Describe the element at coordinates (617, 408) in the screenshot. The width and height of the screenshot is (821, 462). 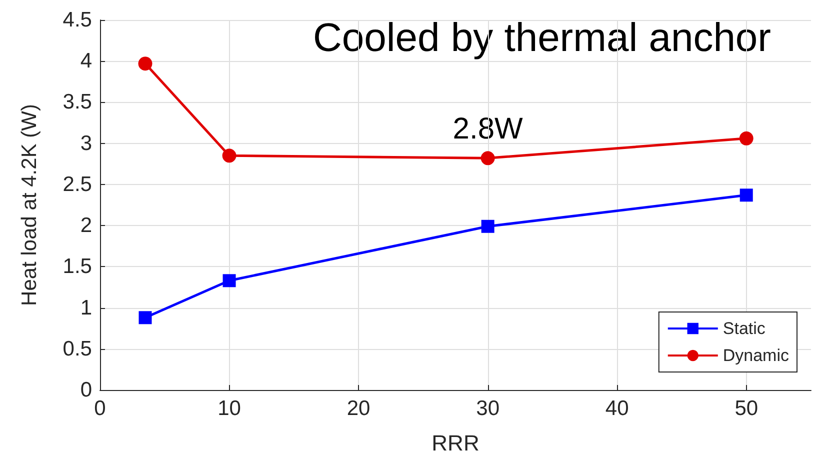
I see `x-tick-label: 40` at that location.